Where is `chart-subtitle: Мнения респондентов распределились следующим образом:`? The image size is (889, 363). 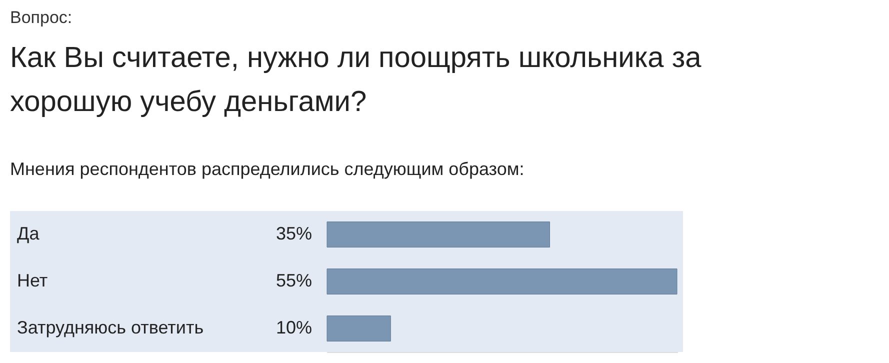
chart-subtitle: Мнения респондентов распределились следующим образом: is located at coordinates (267, 169).